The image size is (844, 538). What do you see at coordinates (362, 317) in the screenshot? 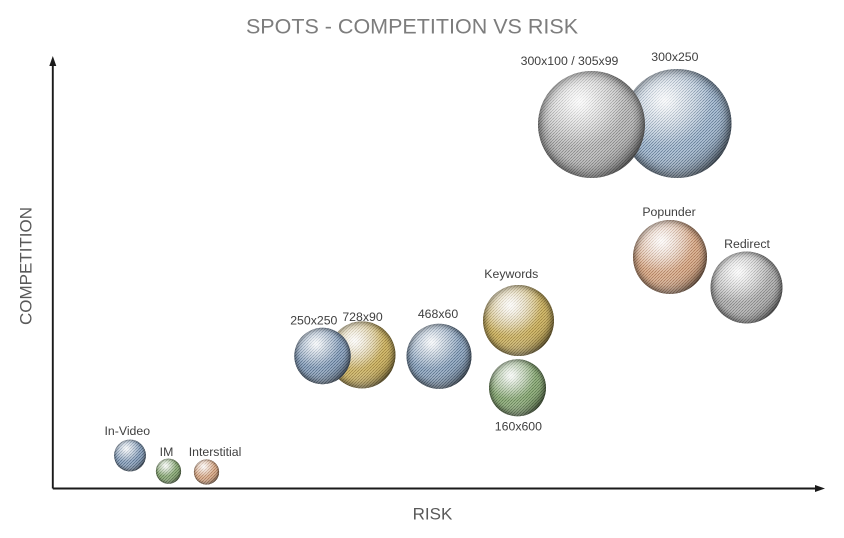
I see `svg-text: 728x90` at bounding box center [362, 317].